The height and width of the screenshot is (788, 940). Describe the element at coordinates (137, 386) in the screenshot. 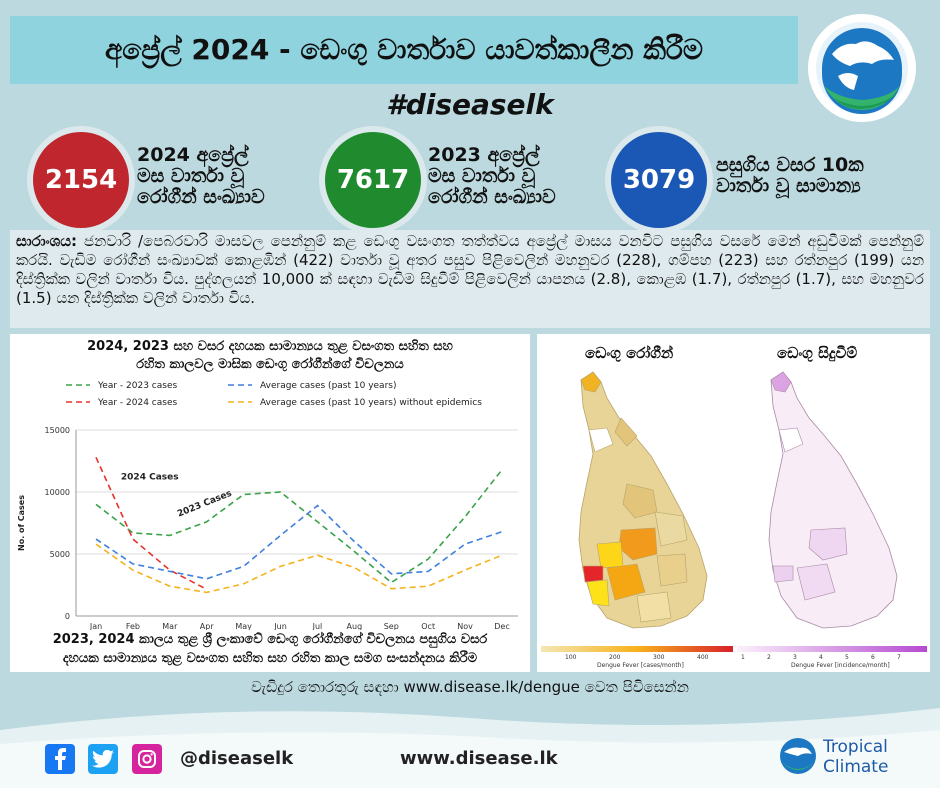

I see `legend-label: Year - 2023 cases` at that location.